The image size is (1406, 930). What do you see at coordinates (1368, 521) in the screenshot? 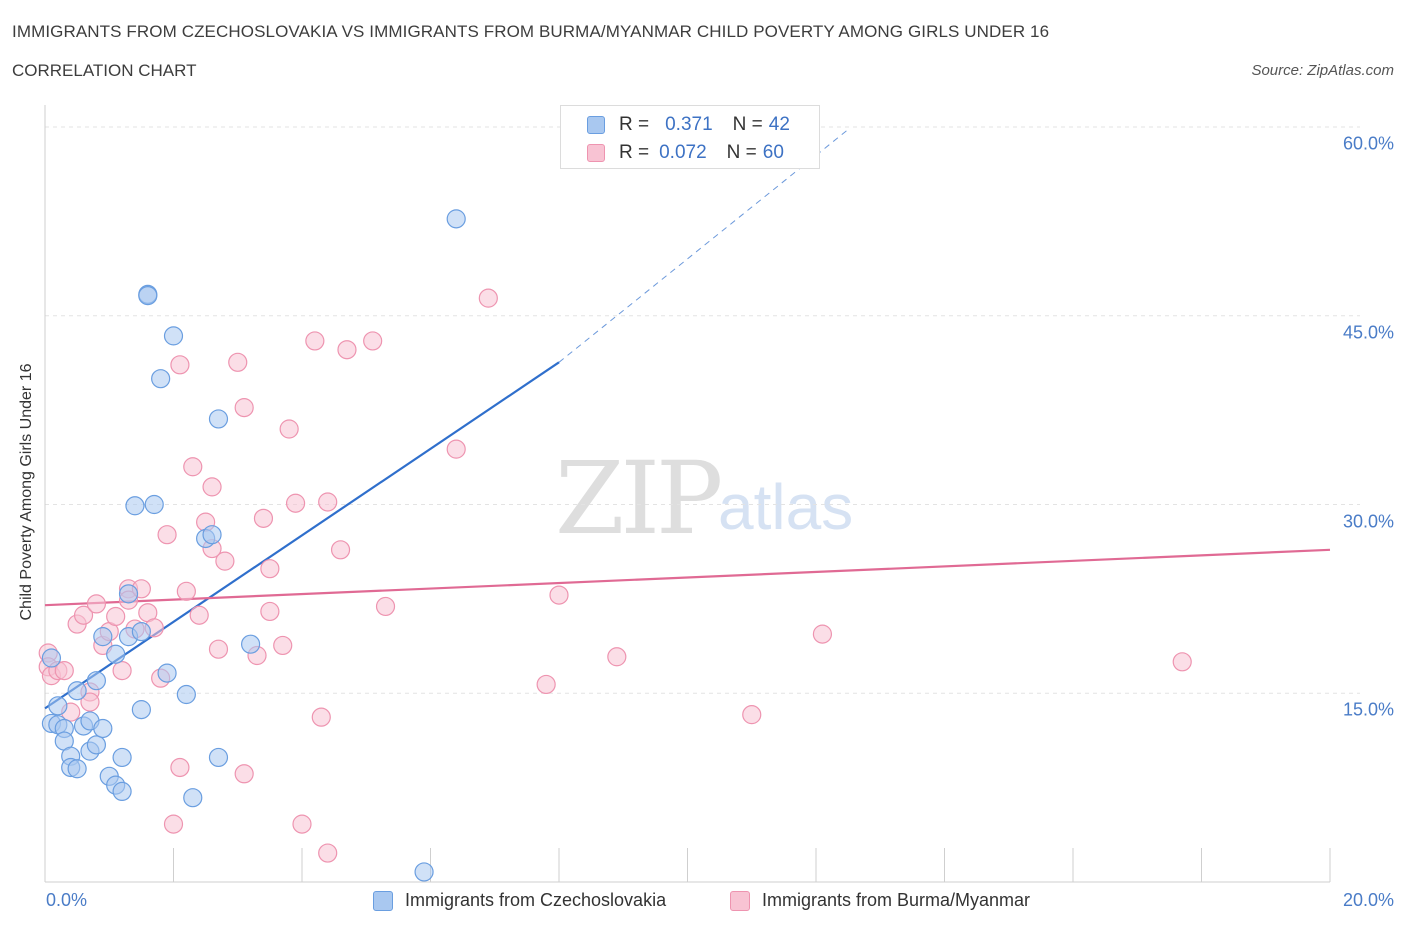
I see `y-tick-label: 30.0%` at bounding box center [1368, 521].